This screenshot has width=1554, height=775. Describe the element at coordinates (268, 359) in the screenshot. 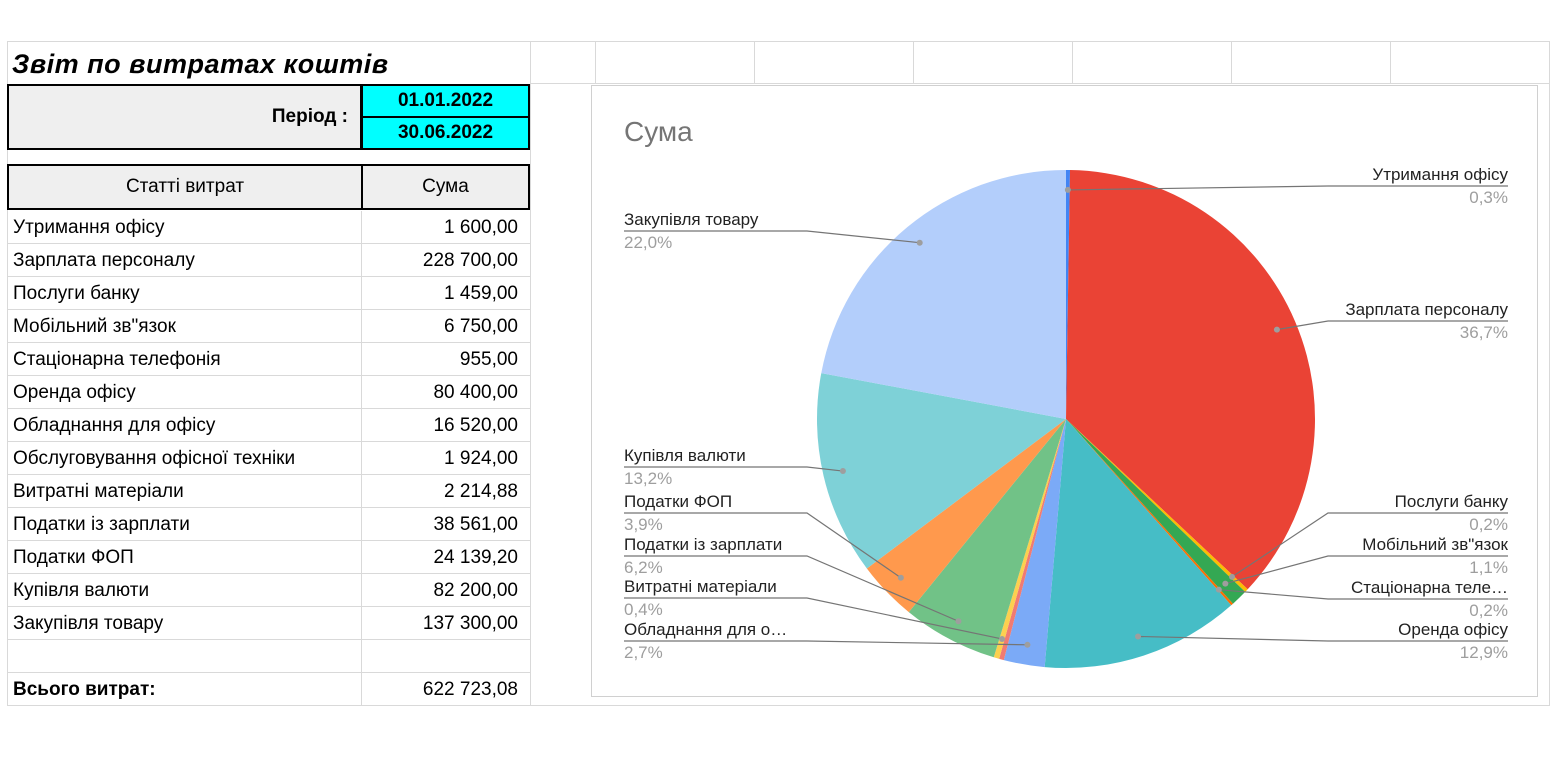

I see `table-row: Стаціонарна телефонія 955,00` at that location.